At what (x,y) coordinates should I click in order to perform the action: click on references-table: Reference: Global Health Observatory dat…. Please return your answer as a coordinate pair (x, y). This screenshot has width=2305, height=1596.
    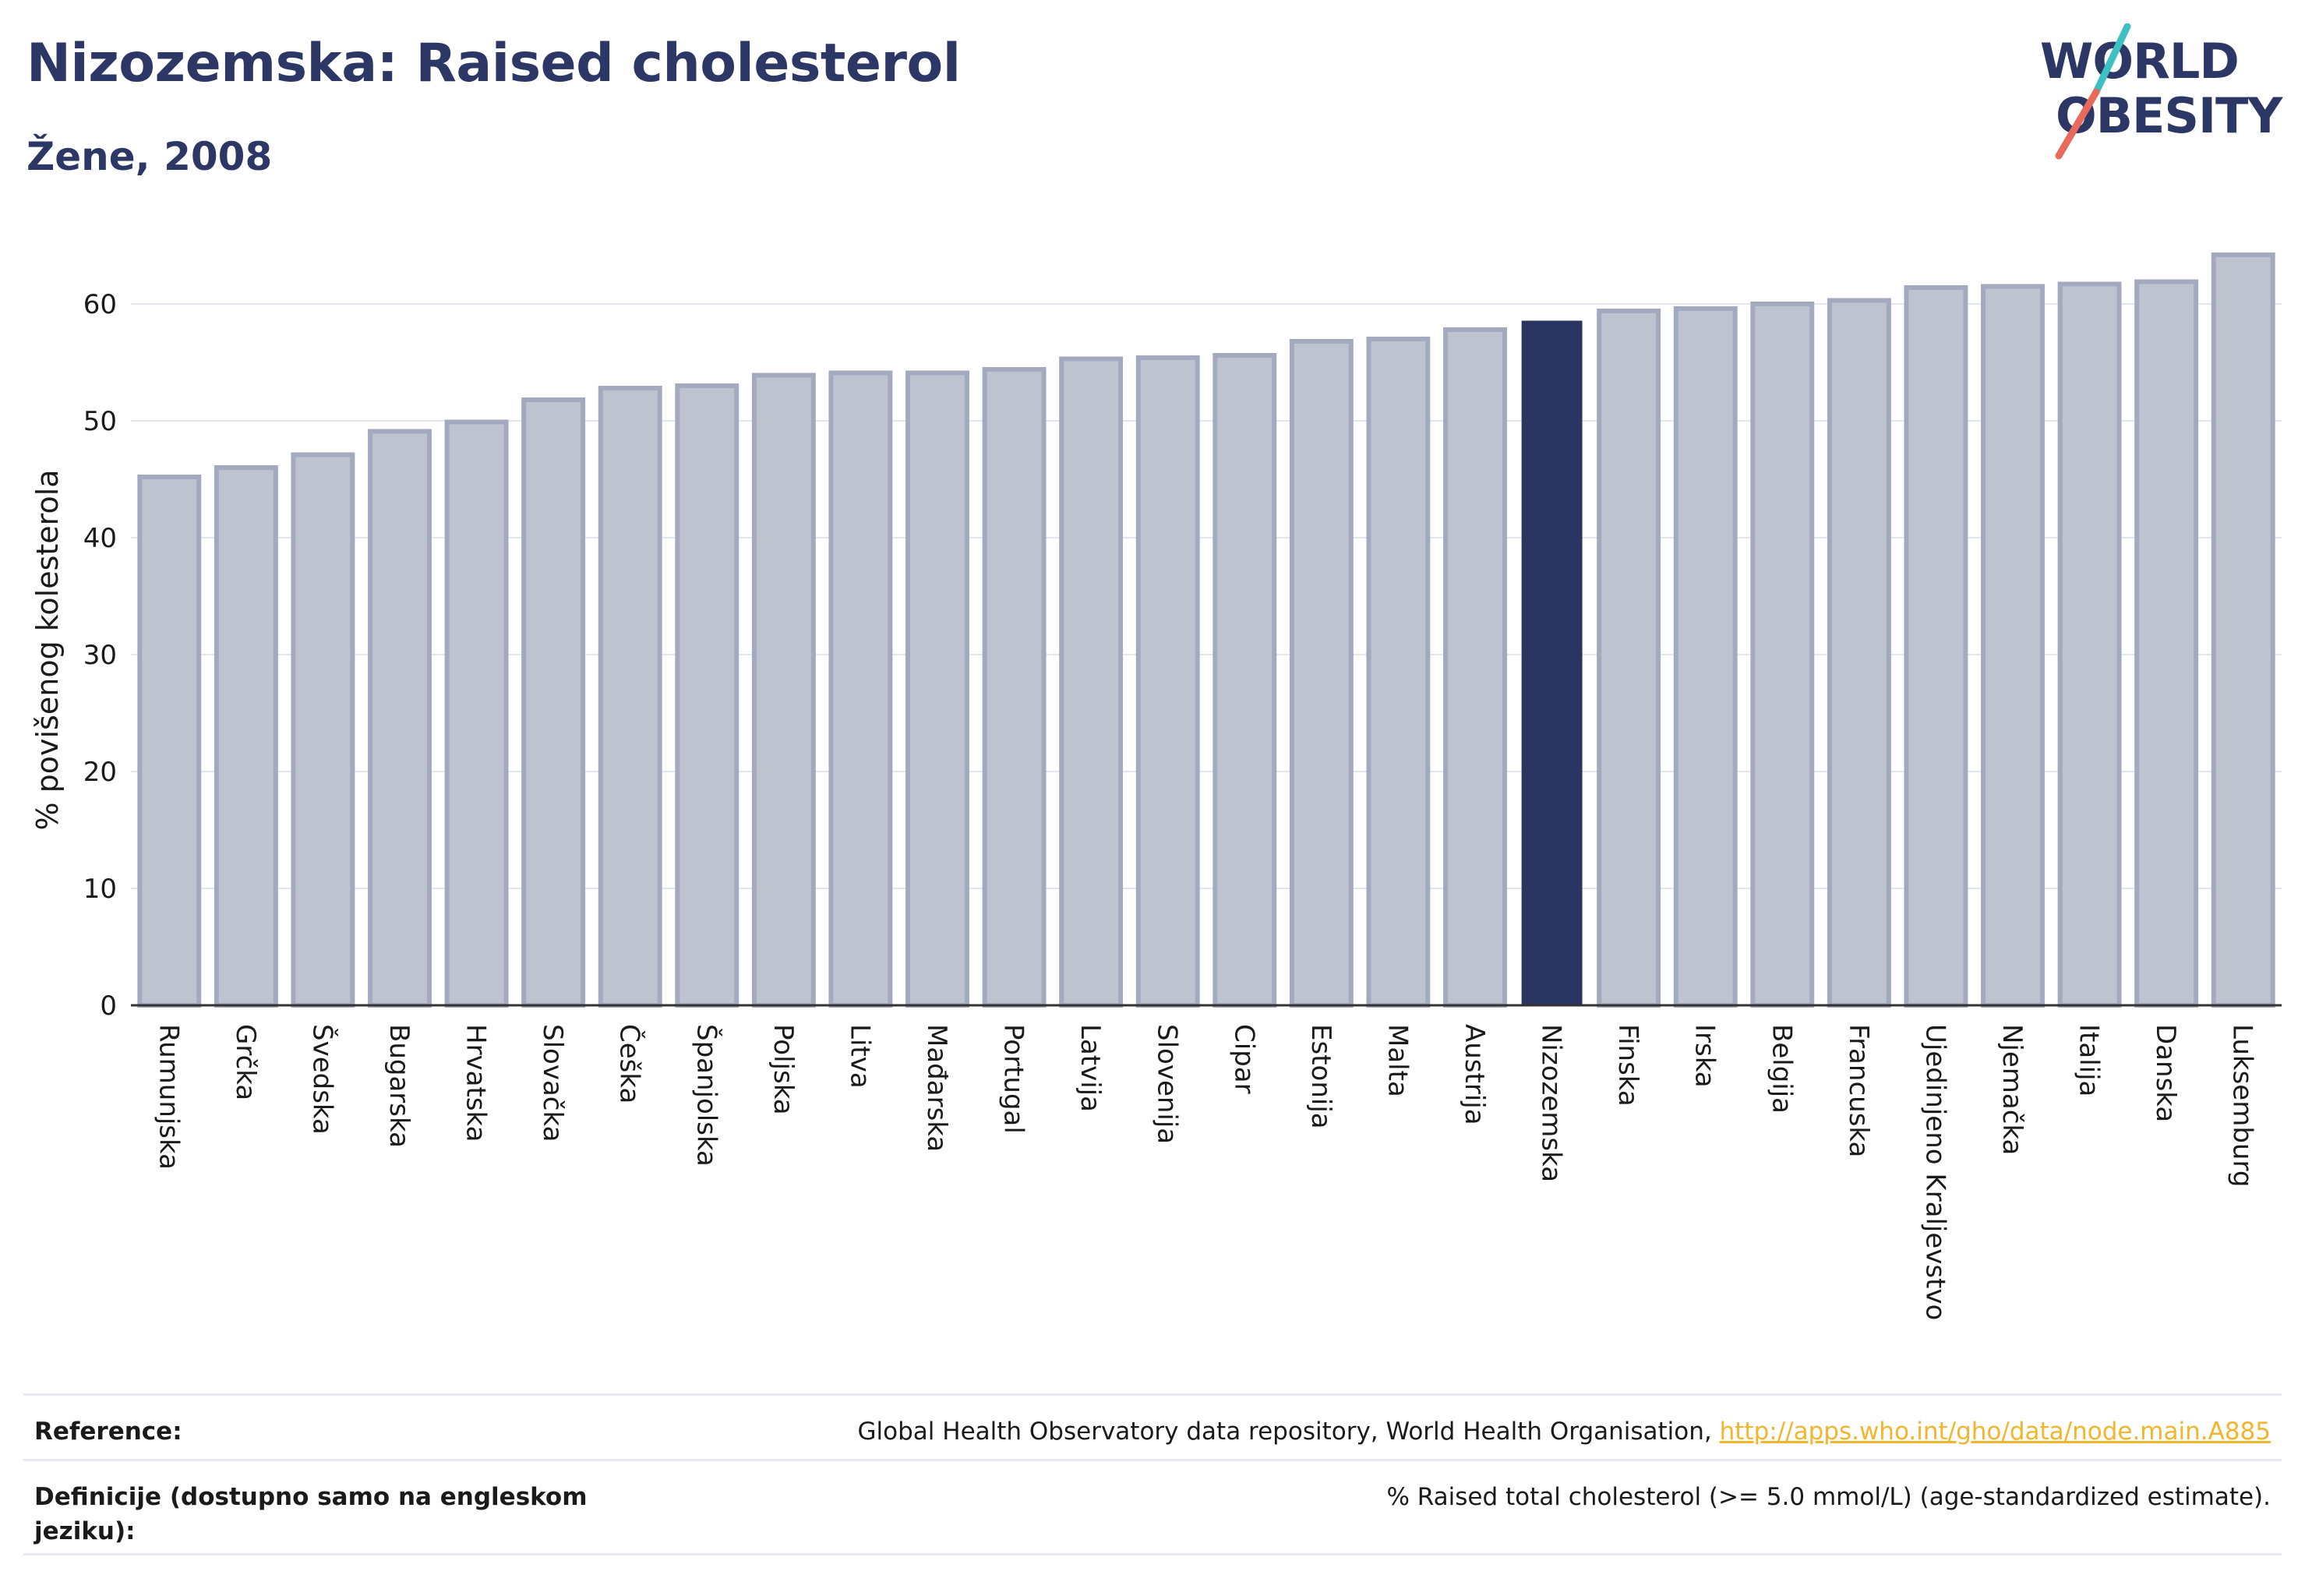
    Looking at the image, I should click on (1152, 1474).